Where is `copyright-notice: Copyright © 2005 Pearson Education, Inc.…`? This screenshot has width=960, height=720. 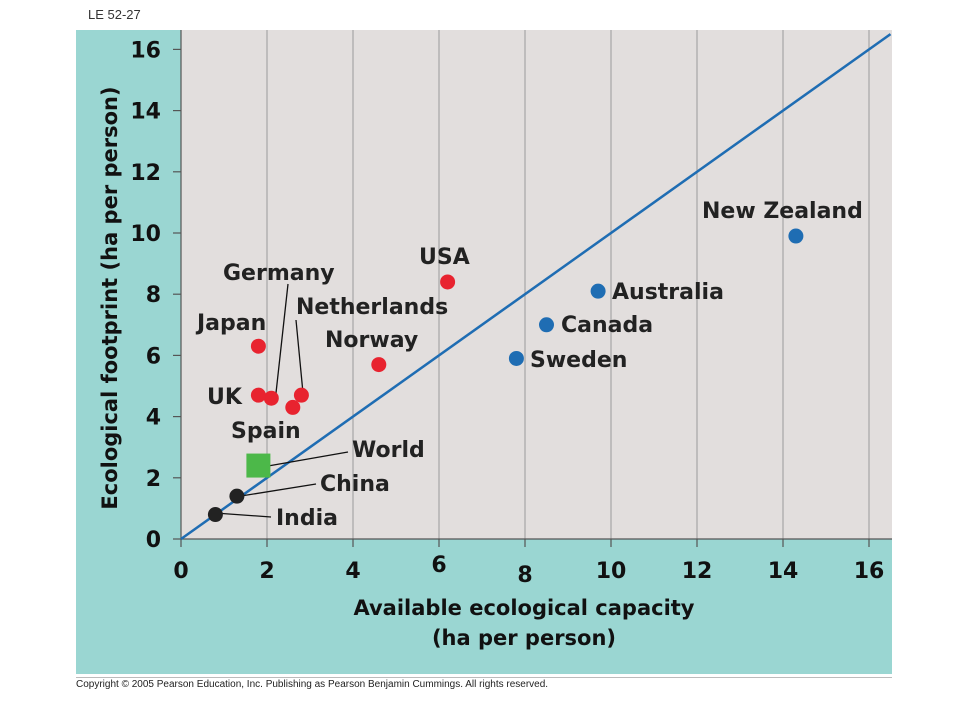 copyright-notice: Copyright © 2005 Pearson Education, Inc.… is located at coordinates (312, 684).